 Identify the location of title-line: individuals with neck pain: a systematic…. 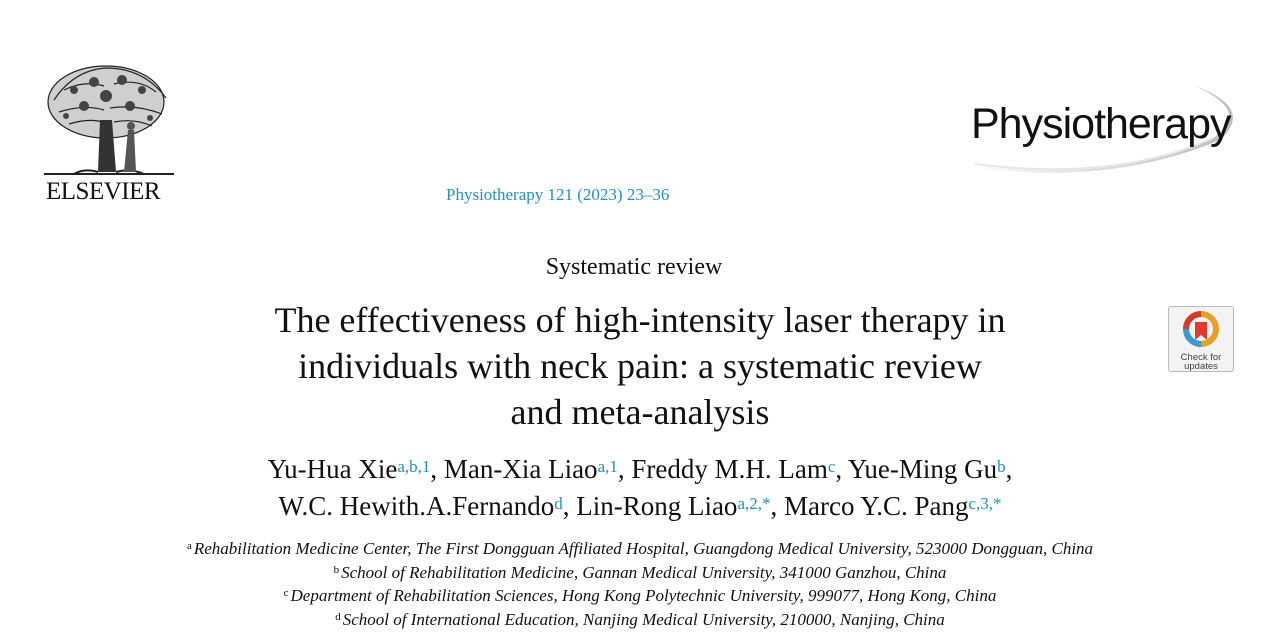
(640, 366).